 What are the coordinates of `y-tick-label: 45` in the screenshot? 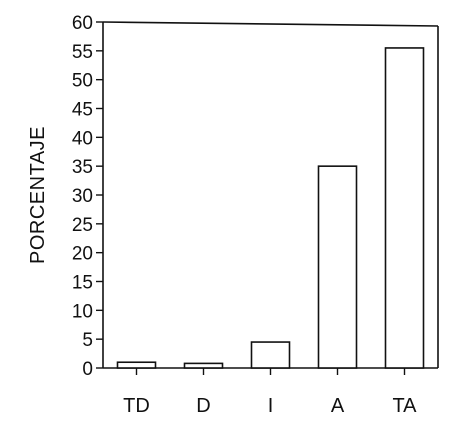 It's located at (82, 110).